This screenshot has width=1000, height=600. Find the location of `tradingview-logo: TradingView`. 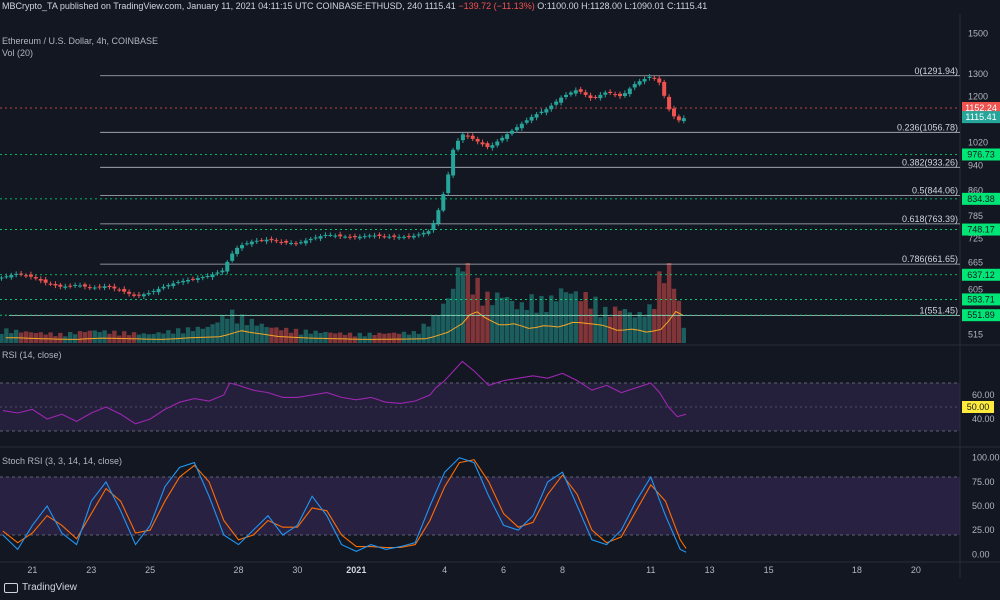

tradingview-logo: TradingView is located at coordinates (40, 587).